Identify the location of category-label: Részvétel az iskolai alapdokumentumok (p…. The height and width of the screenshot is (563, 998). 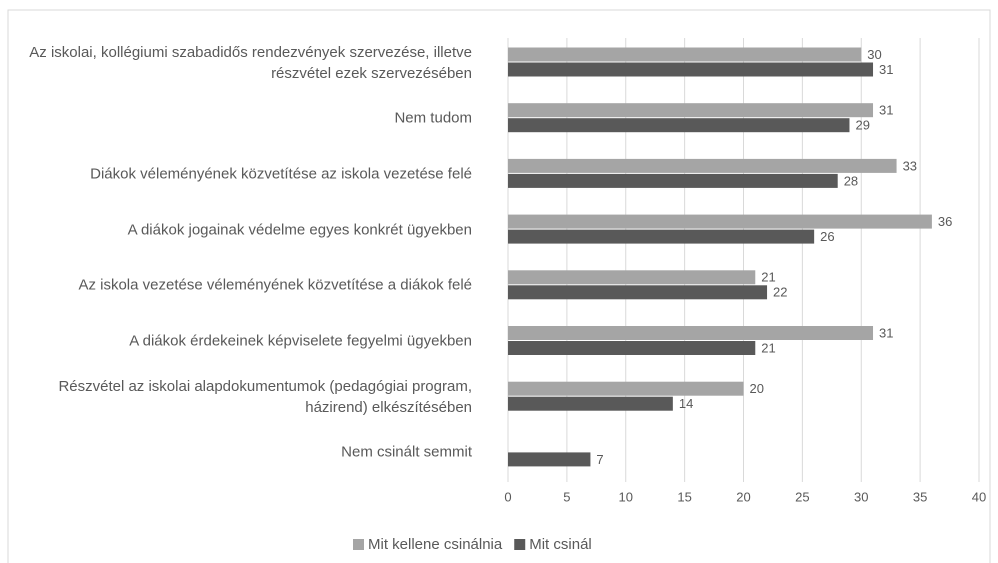
(265, 396).